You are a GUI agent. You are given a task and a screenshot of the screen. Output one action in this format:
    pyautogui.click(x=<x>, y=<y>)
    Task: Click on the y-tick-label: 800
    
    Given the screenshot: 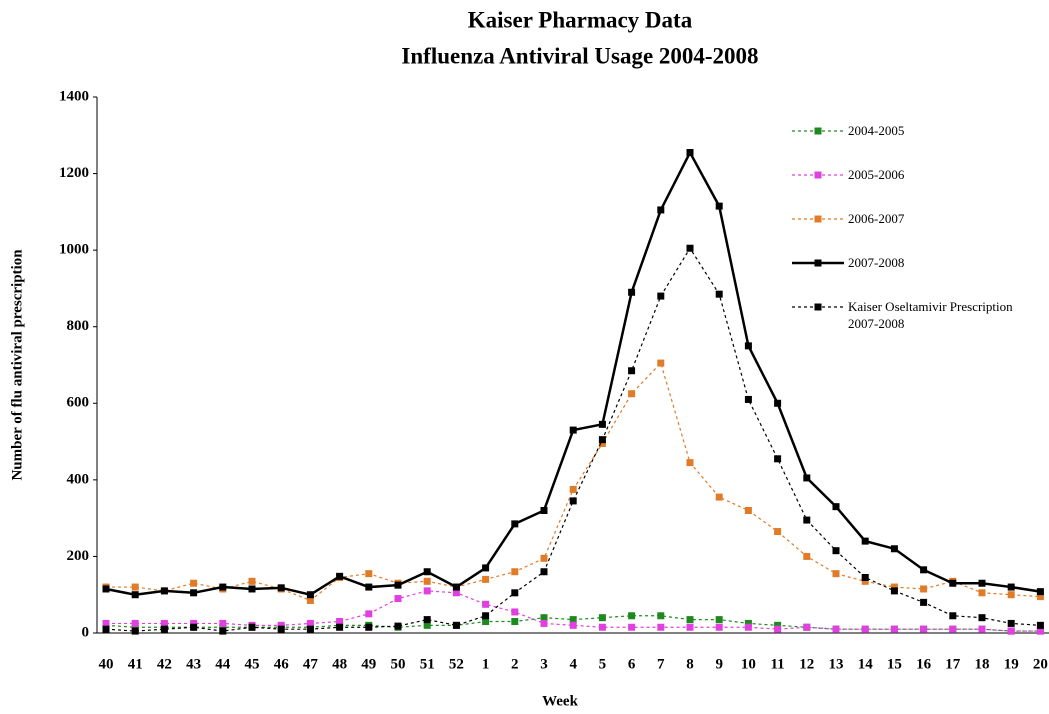 What is the action you would take?
    pyautogui.click(x=78, y=326)
    